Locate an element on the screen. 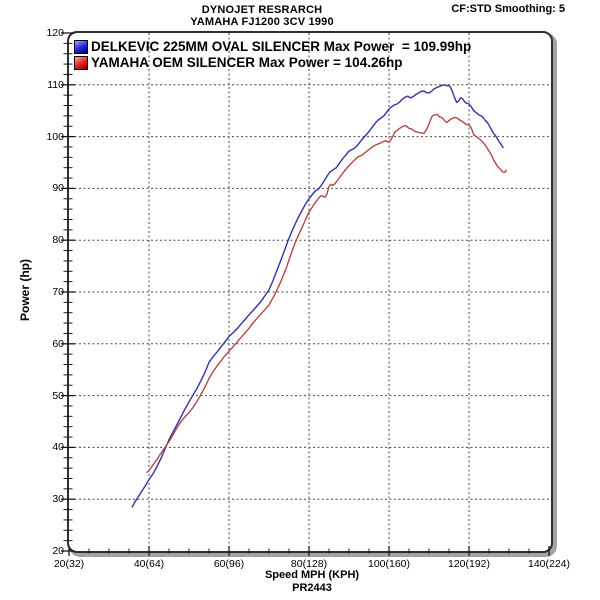 Image resolution: width=600 pixels, height=600 pixels. legend-swatch-blue is located at coordinates (81, 46).